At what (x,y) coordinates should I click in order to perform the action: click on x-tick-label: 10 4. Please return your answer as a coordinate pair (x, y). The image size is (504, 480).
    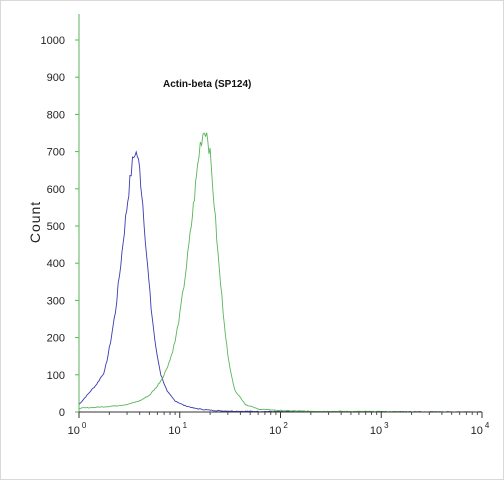
    Looking at the image, I should click on (480, 429).